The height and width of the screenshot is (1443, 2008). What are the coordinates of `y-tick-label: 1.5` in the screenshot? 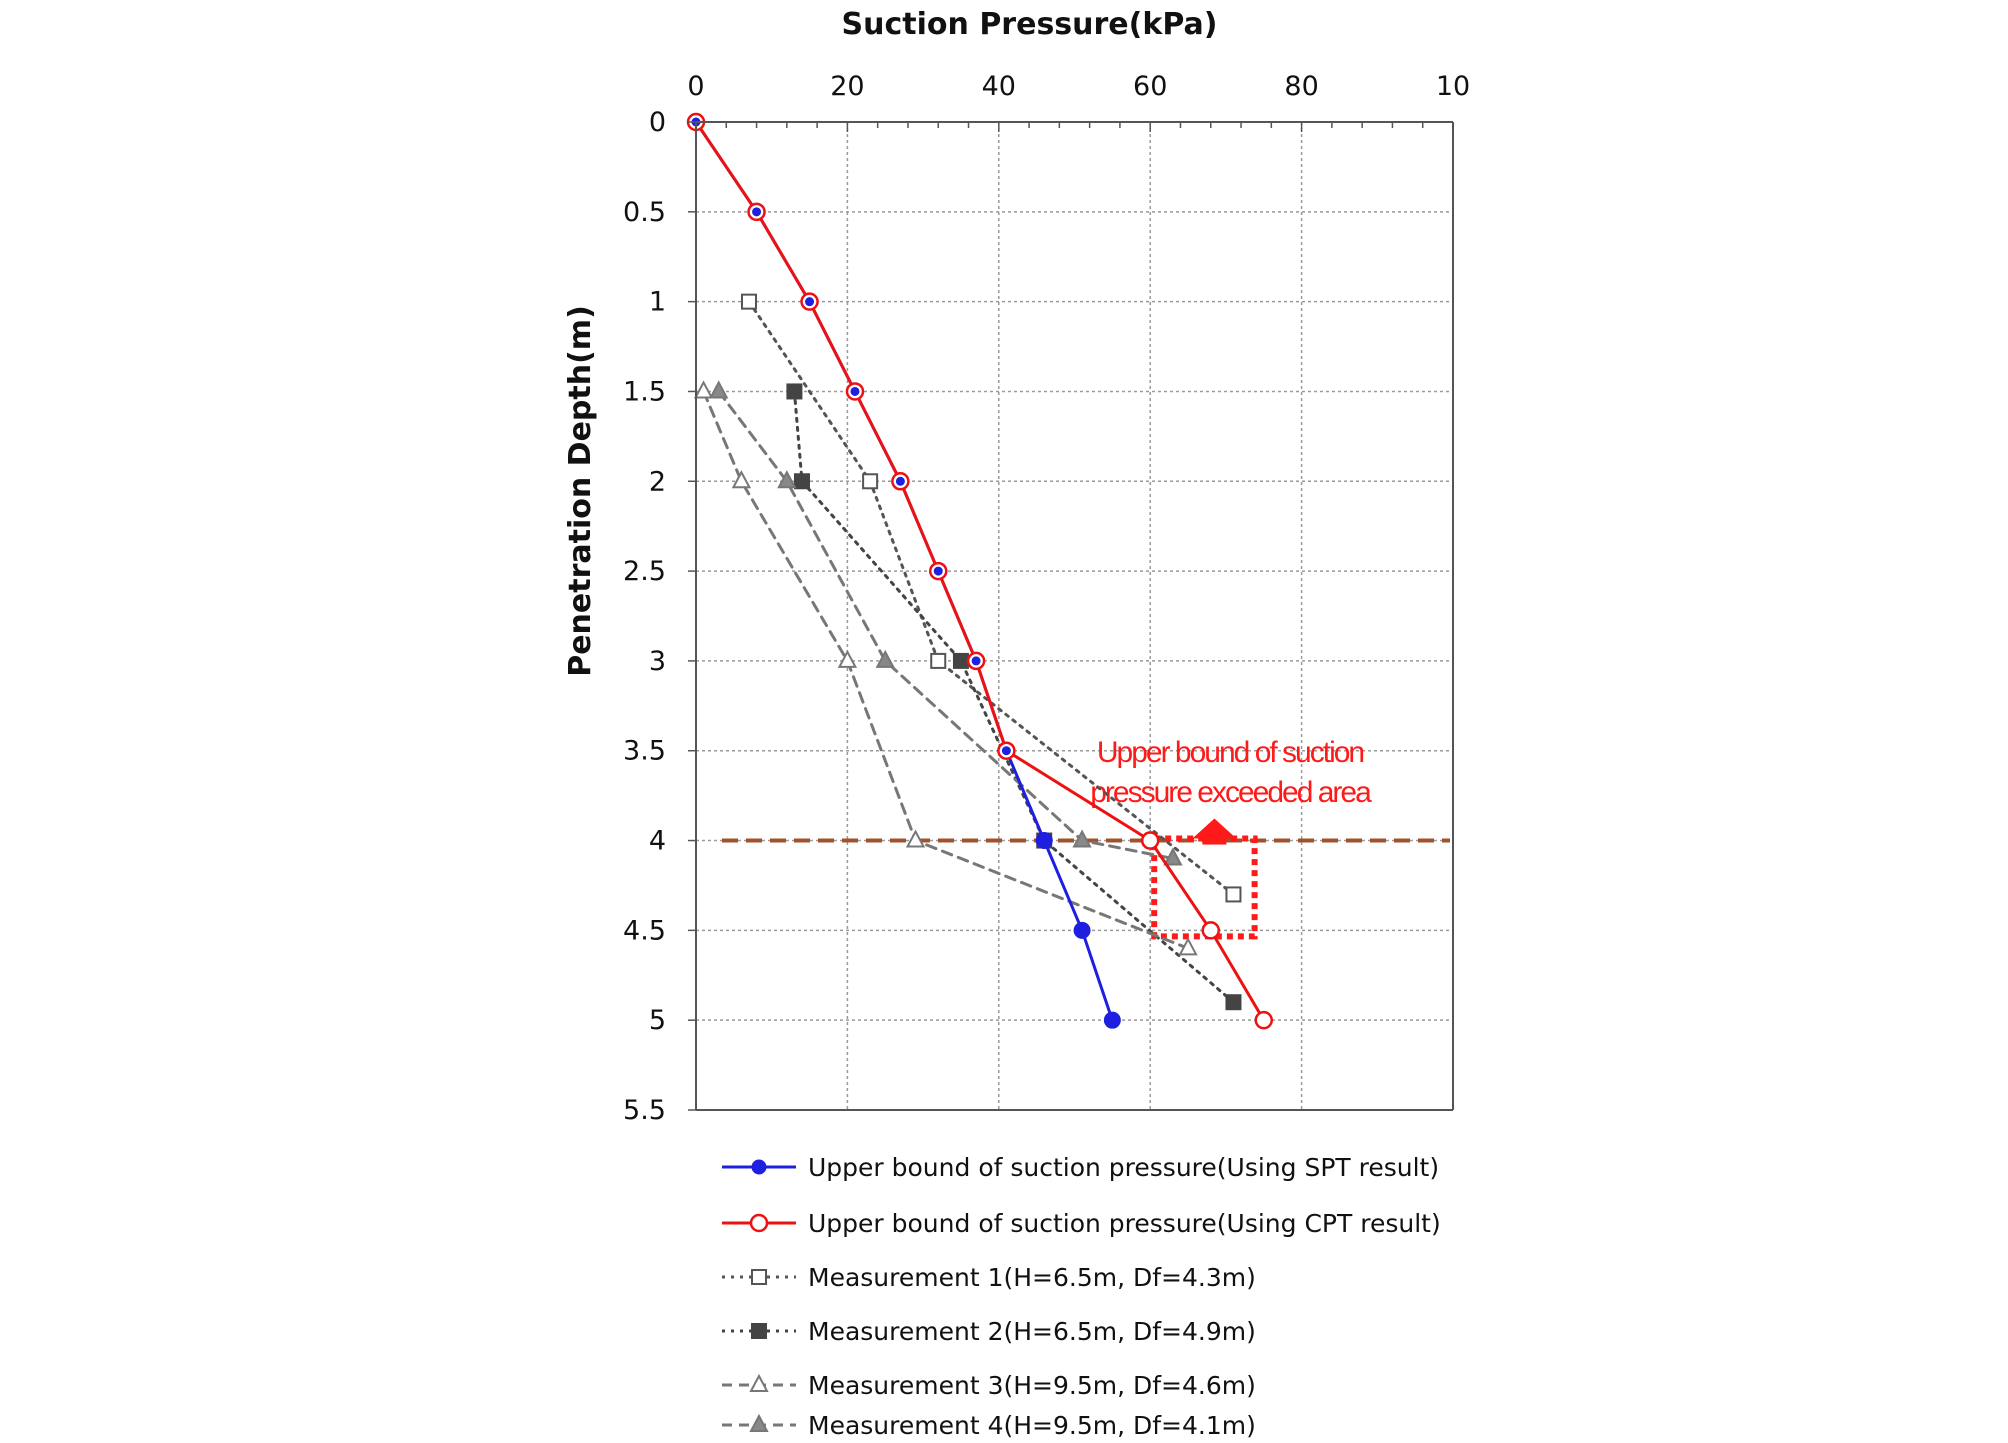 It's located at (644, 391).